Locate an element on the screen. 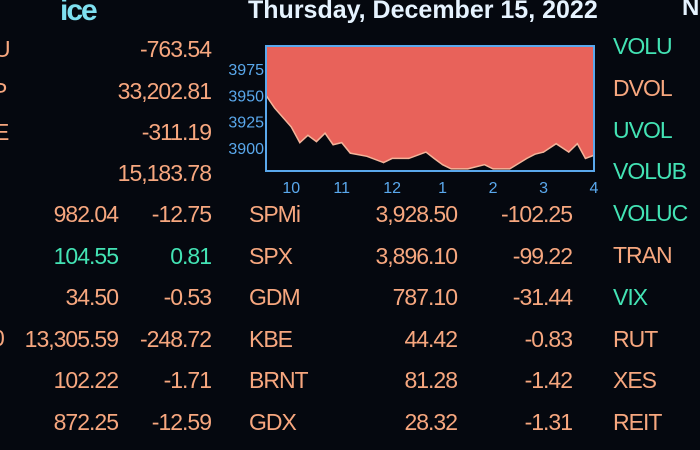 The image size is (700, 450). corner-fragment: N is located at coordinates (691, 10).